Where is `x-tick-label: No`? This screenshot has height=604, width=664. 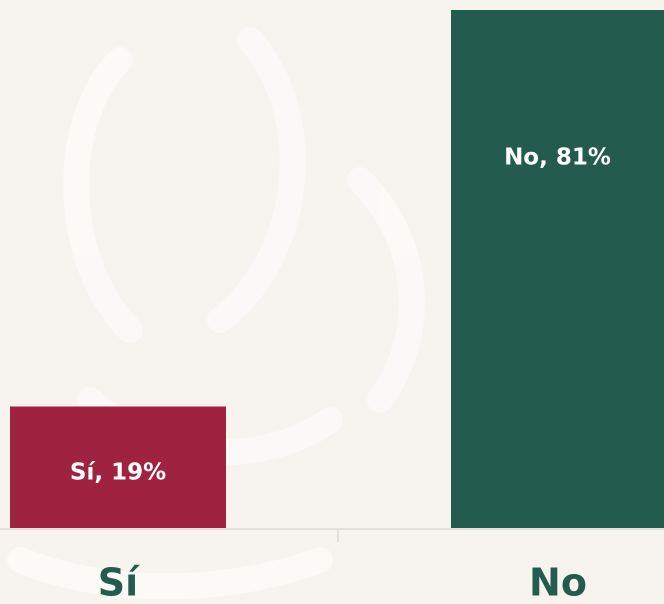 x-tick-label: No is located at coordinates (558, 582).